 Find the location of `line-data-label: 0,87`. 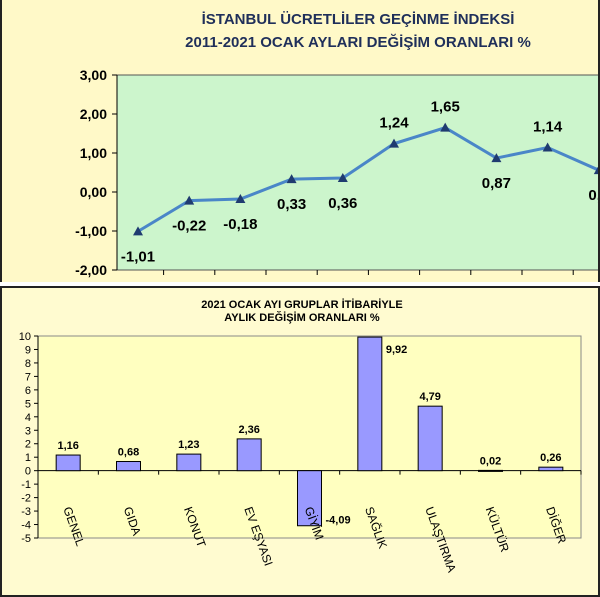

line-data-label: 0,87 is located at coordinates (496, 183).